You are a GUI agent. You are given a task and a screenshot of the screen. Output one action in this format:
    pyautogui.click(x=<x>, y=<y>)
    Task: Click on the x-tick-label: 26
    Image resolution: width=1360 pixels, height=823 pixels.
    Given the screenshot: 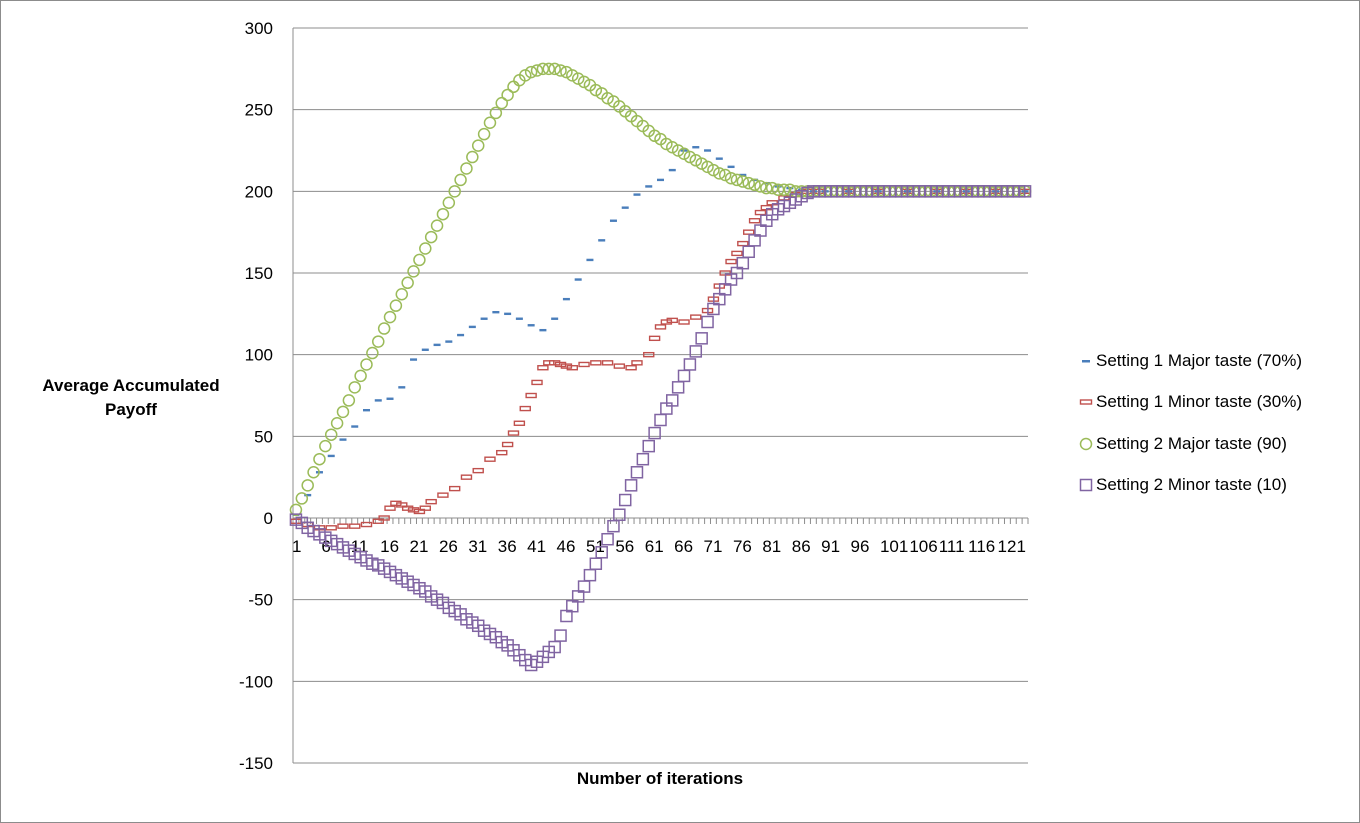 What is the action you would take?
    pyautogui.click(x=448, y=546)
    